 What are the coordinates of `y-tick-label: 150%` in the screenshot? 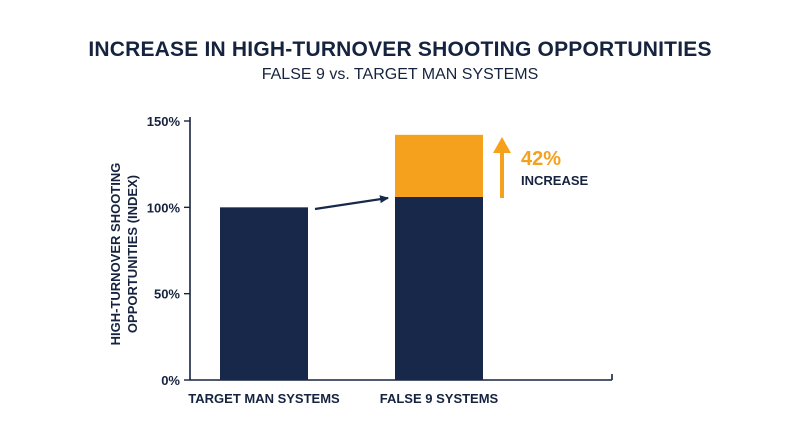 It's located at (164, 121).